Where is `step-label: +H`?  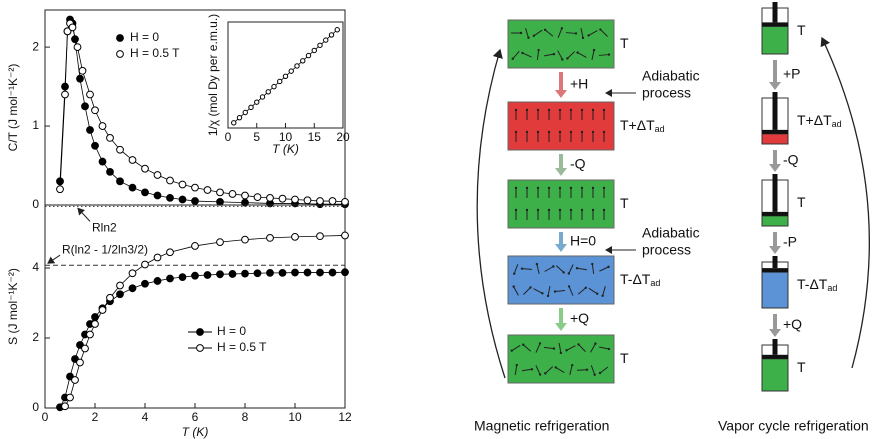
step-label: +H is located at coordinates (579, 84).